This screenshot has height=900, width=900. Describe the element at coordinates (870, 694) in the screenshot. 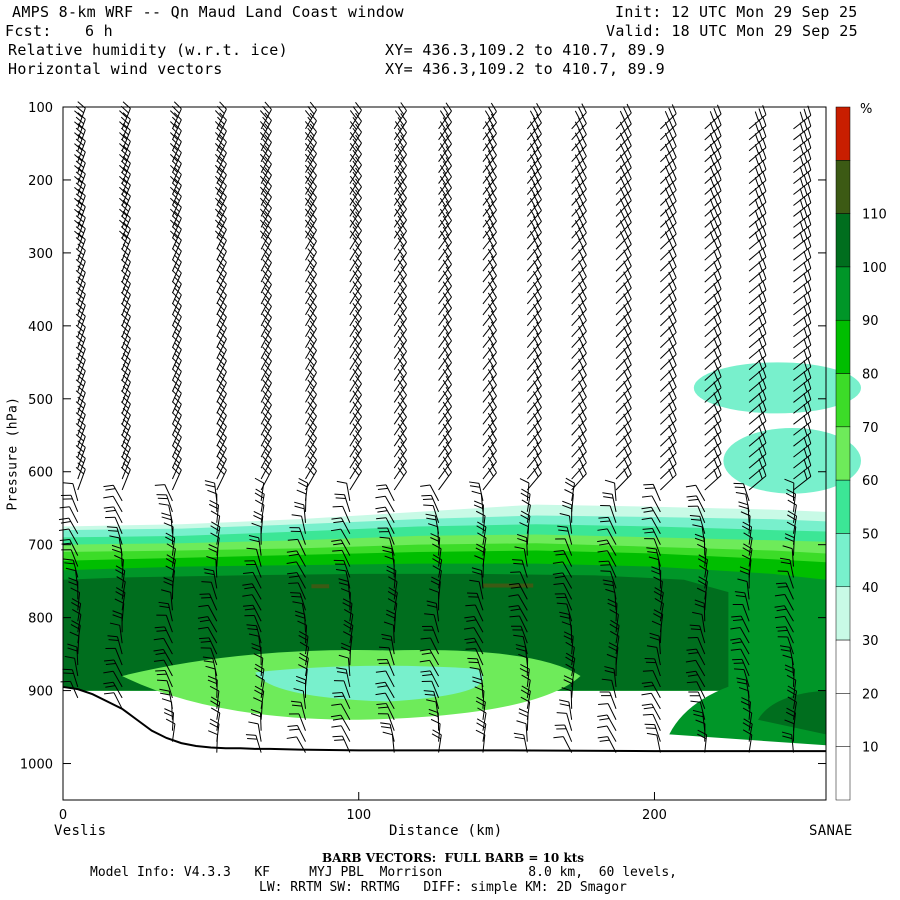

I see `colorbar-label: 20` at that location.